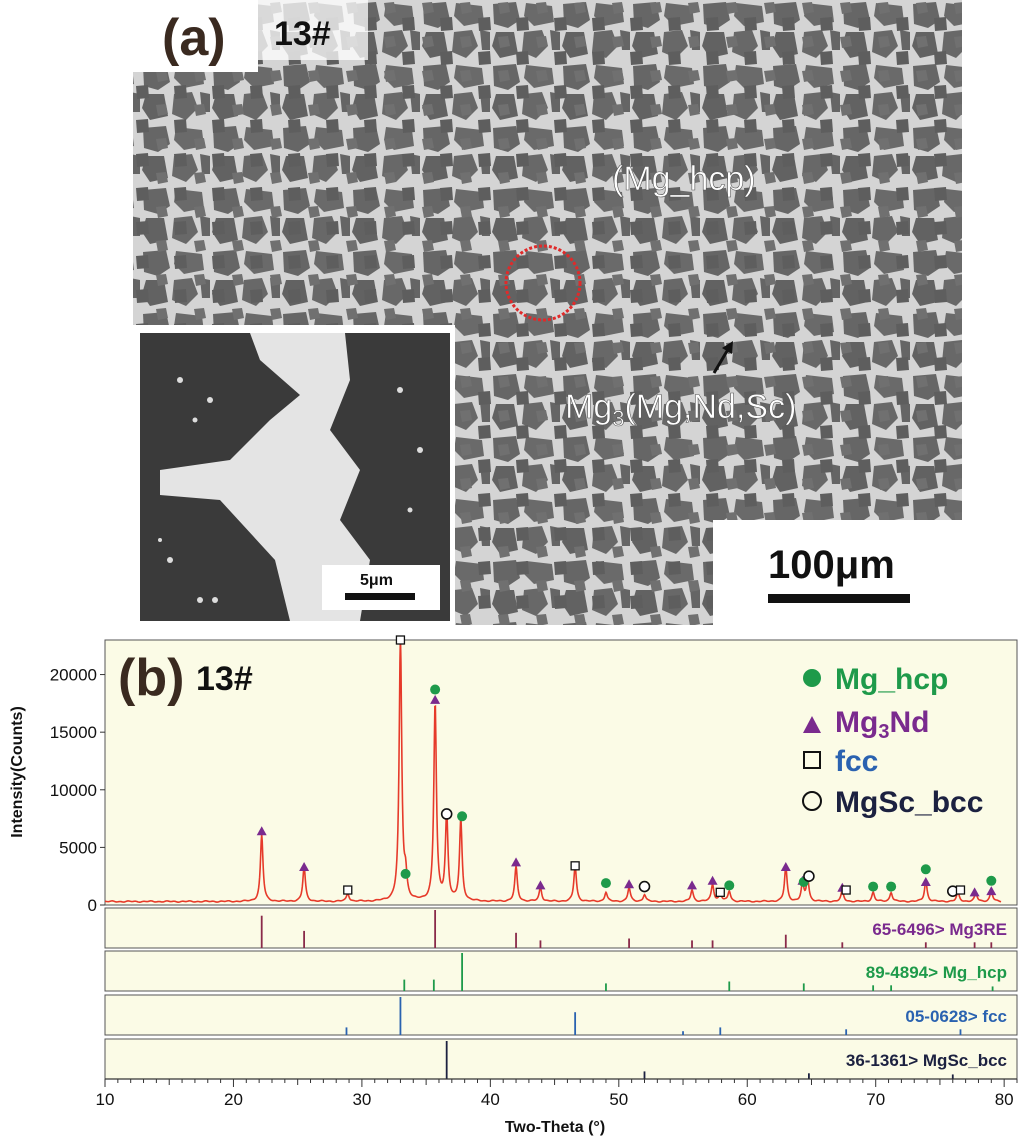 The width and height of the screenshot is (1020, 1138). Describe the element at coordinates (543, 283) in the screenshot. I see `highlight-circle` at that location.